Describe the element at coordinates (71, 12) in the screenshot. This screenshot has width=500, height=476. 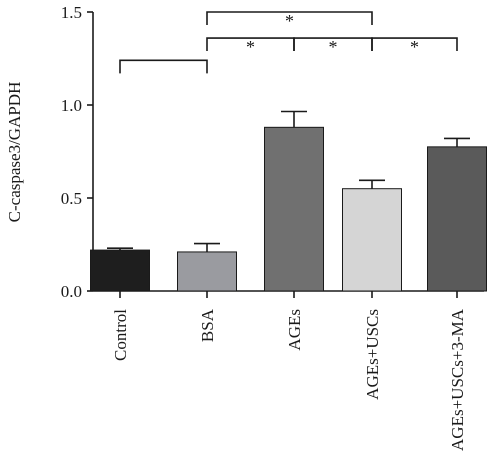
I see `y-tick-label: 1.5` at that location.